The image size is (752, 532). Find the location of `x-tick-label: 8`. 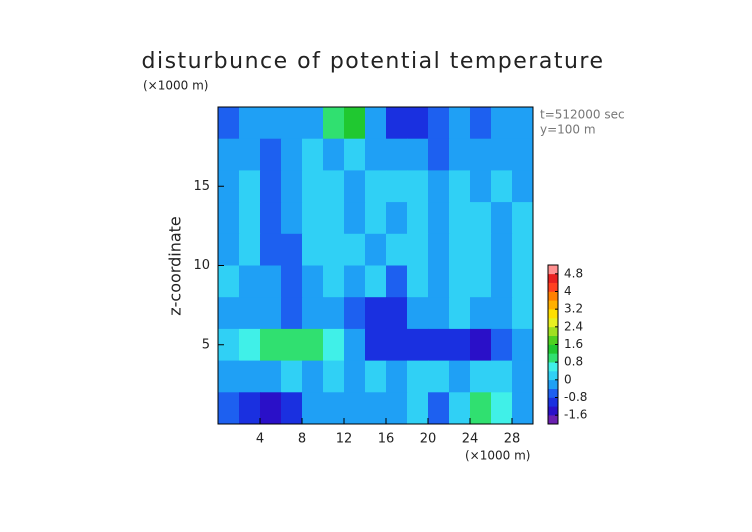

x-tick-label: 8 is located at coordinates (302, 439).